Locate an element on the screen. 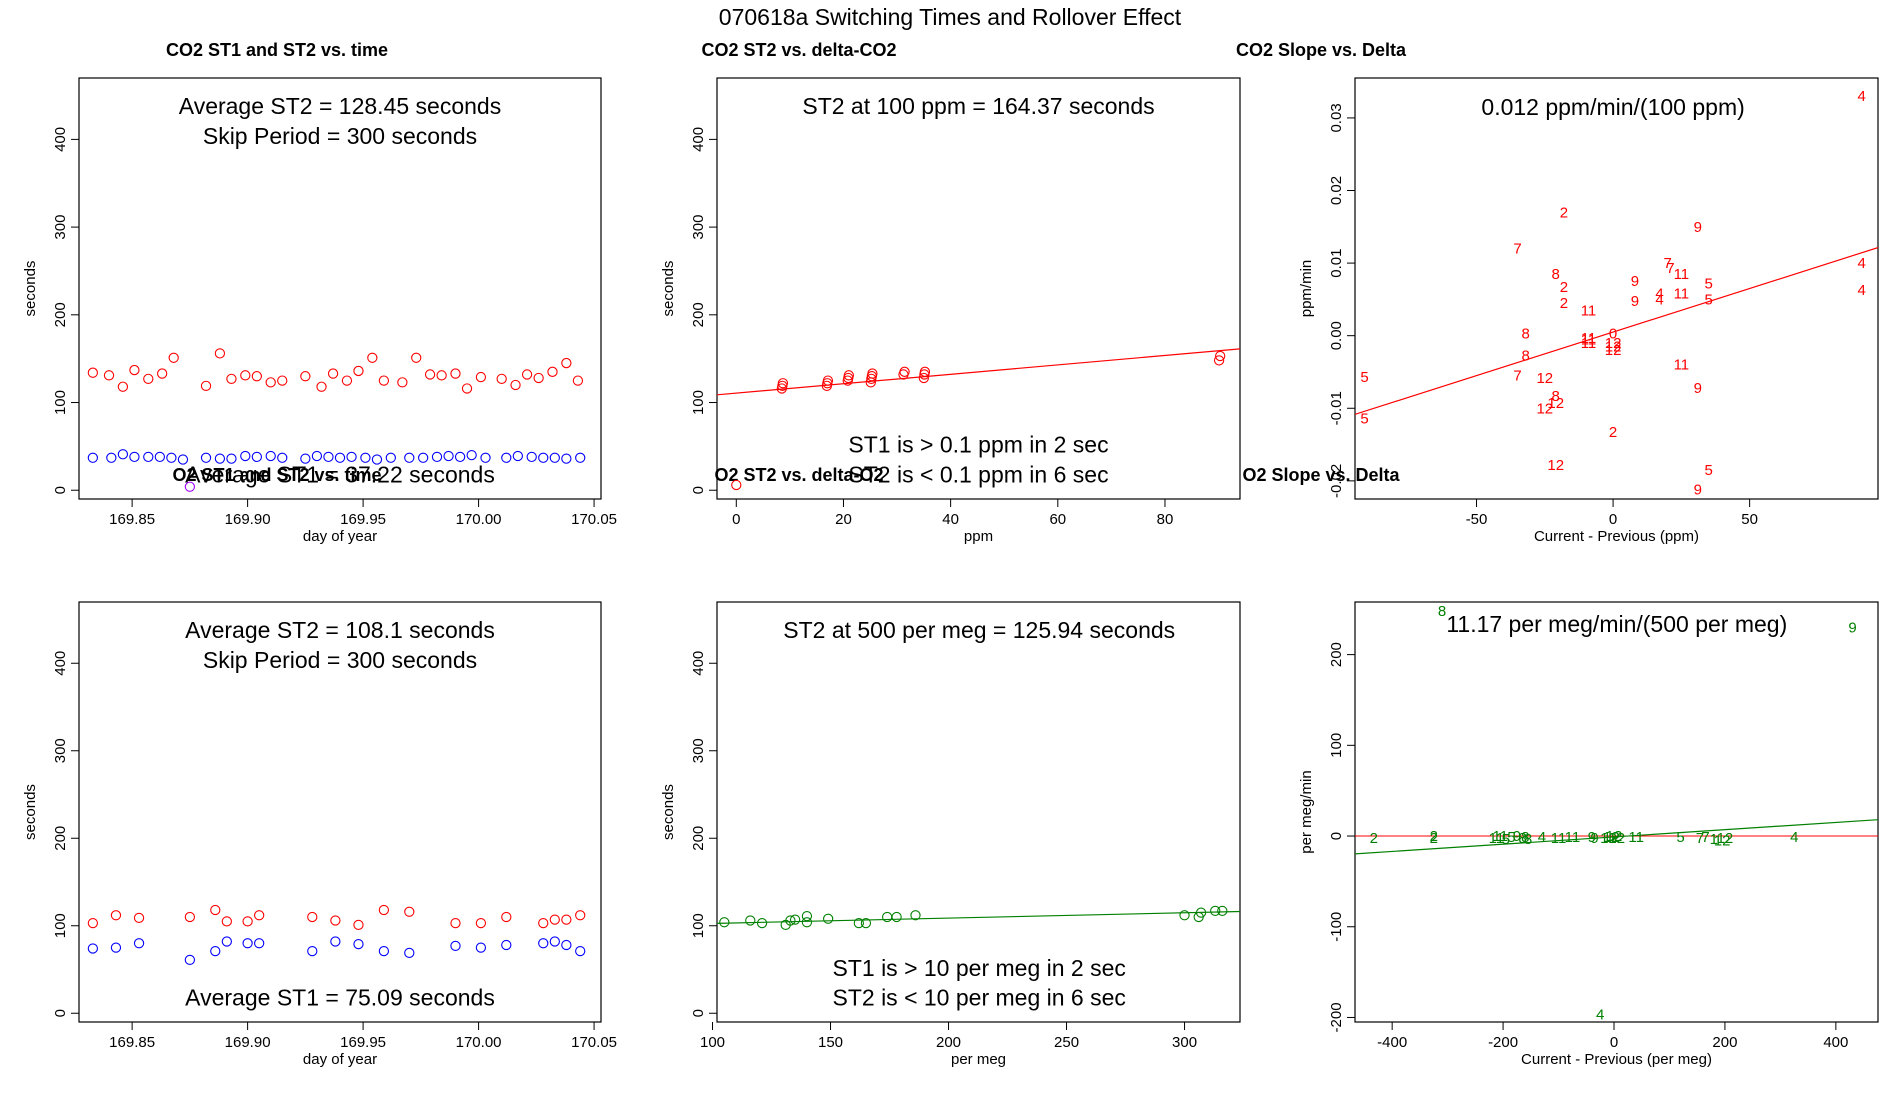  x-tick-label: -200 is located at coordinates (1503, 1042).